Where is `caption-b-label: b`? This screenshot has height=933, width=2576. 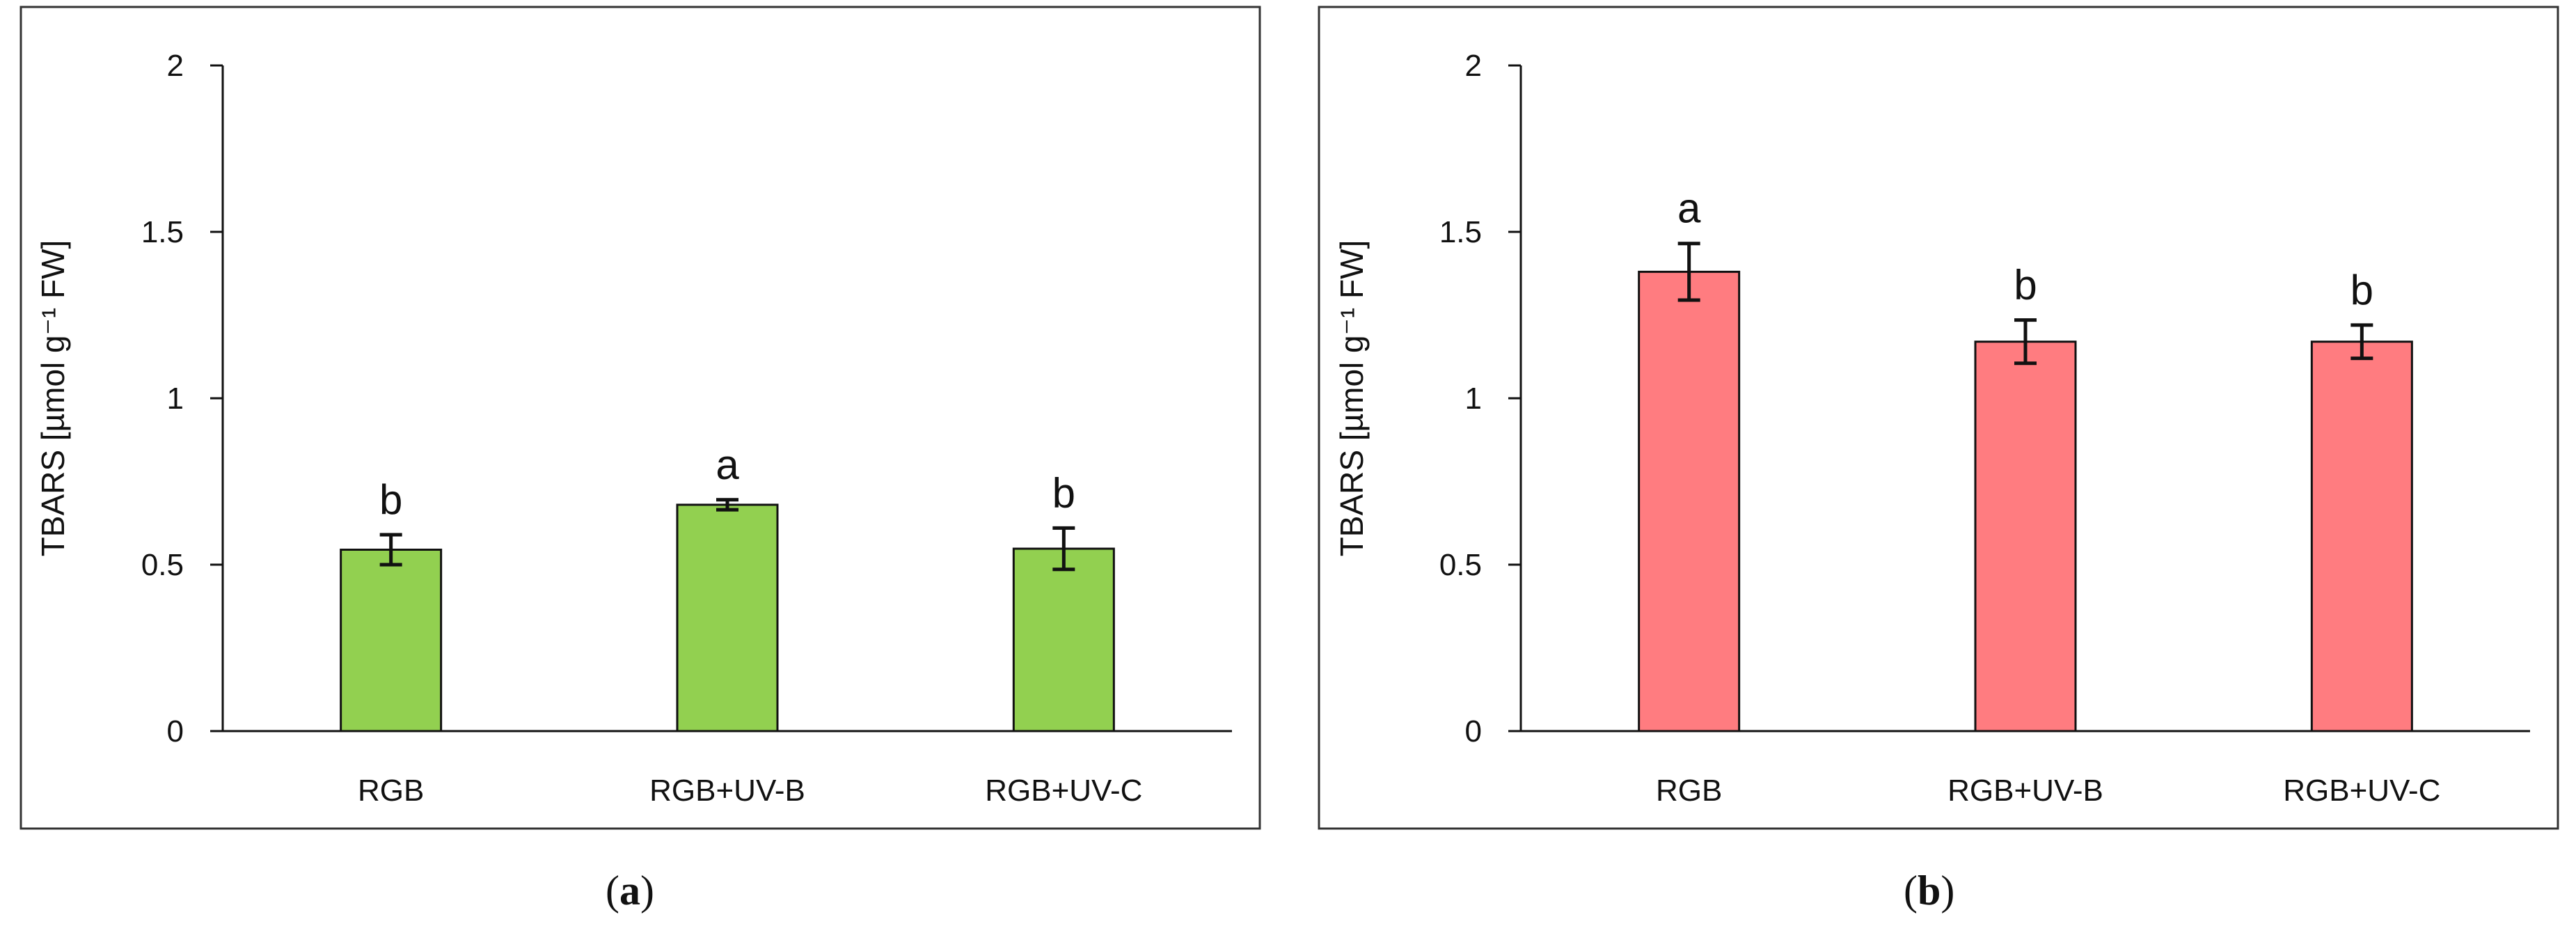
caption-b-label: b is located at coordinates (1929, 891).